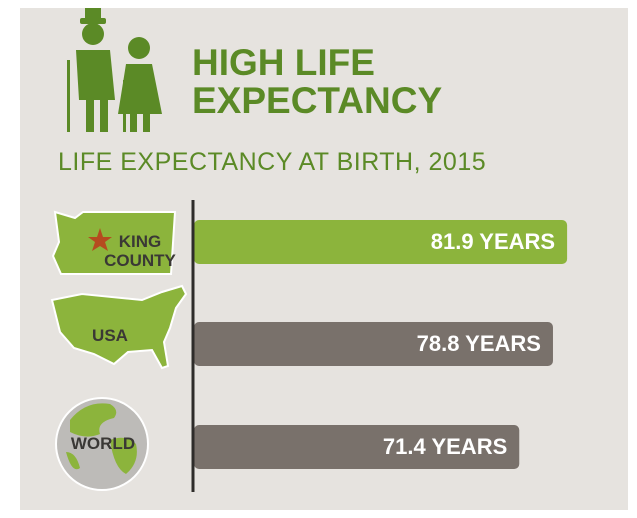 The height and width of the screenshot is (518, 637). I want to click on value-label: 71.4 YEARS, so click(445, 446).